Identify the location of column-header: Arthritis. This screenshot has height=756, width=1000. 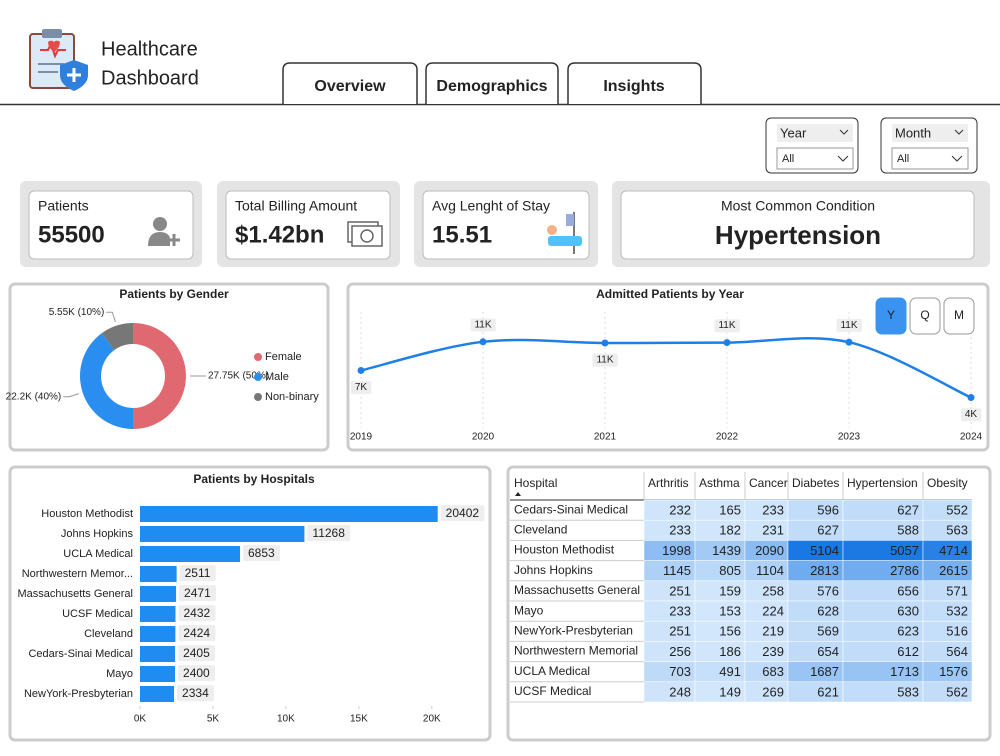
(668, 483).